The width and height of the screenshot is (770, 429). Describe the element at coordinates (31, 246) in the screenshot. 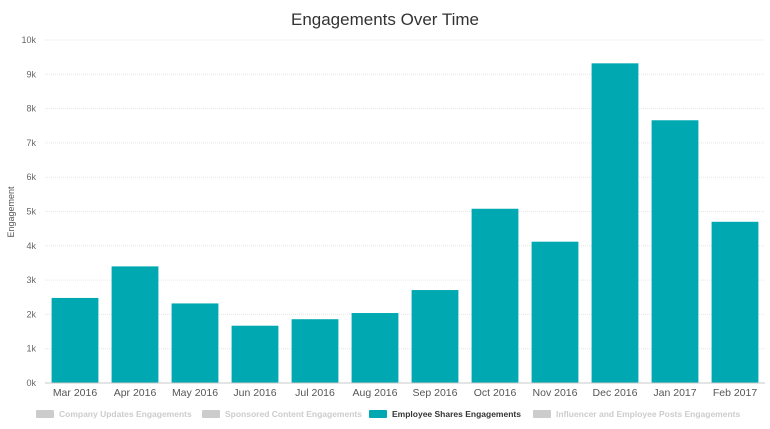

I see `y-tick-label: 4k` at that location.